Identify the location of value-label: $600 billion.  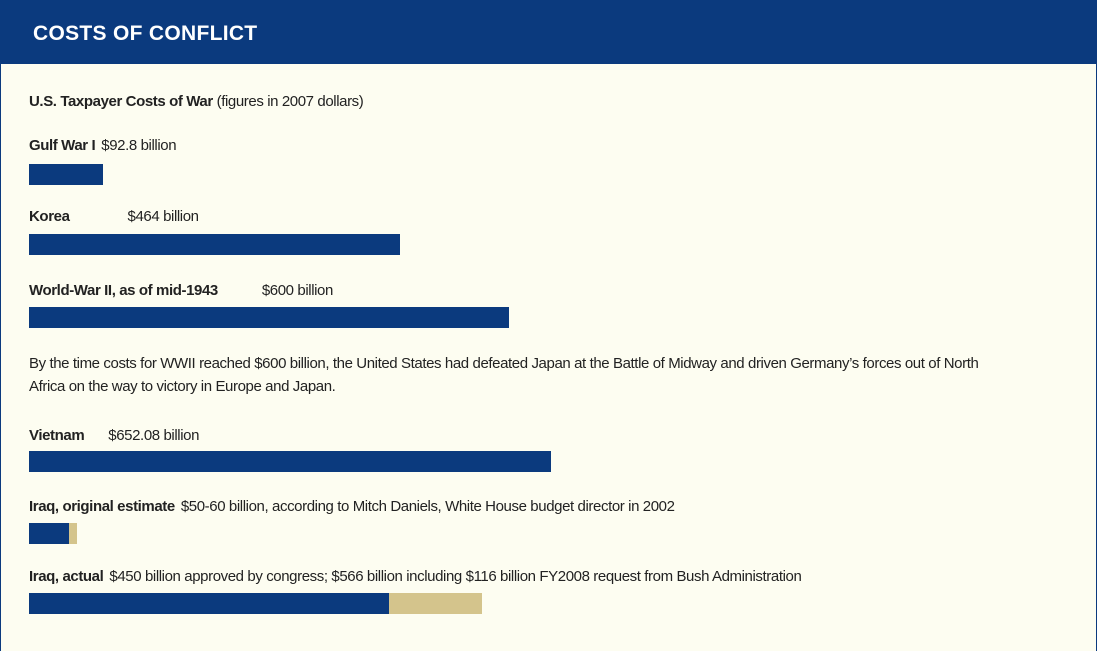
(297, 290).